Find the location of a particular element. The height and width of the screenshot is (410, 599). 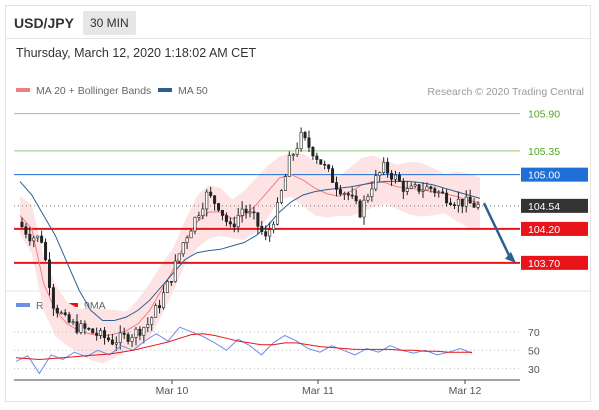

interval-badge: 30 MIN is located at coordinates (109, 23).